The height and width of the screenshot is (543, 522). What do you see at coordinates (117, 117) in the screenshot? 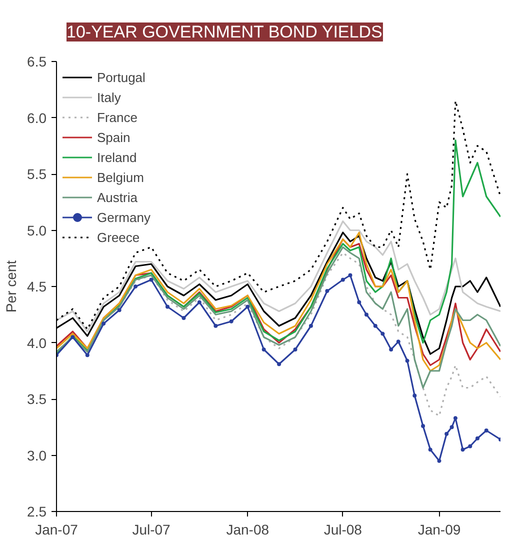
I see `legend-label: France` at bounding box center [117, 117].